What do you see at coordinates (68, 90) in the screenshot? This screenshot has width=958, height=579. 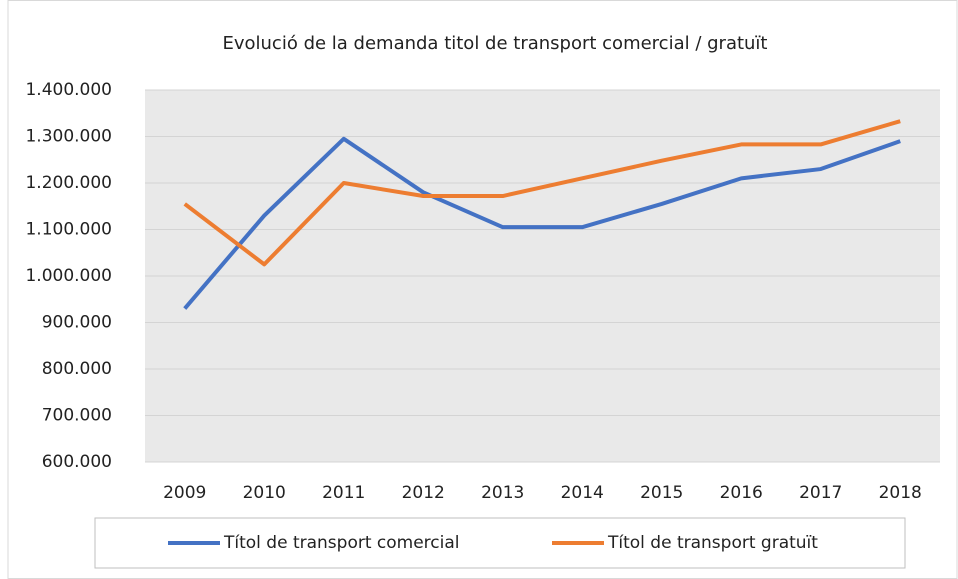 I see `y-tick-label: 1.400.000` at bounding box center [68, 90].